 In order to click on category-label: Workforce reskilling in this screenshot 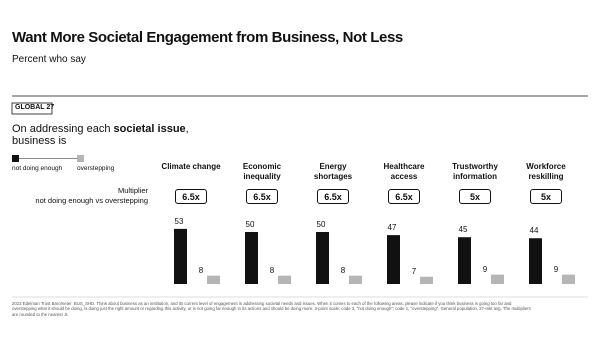, I will do `click(546, 171)`.